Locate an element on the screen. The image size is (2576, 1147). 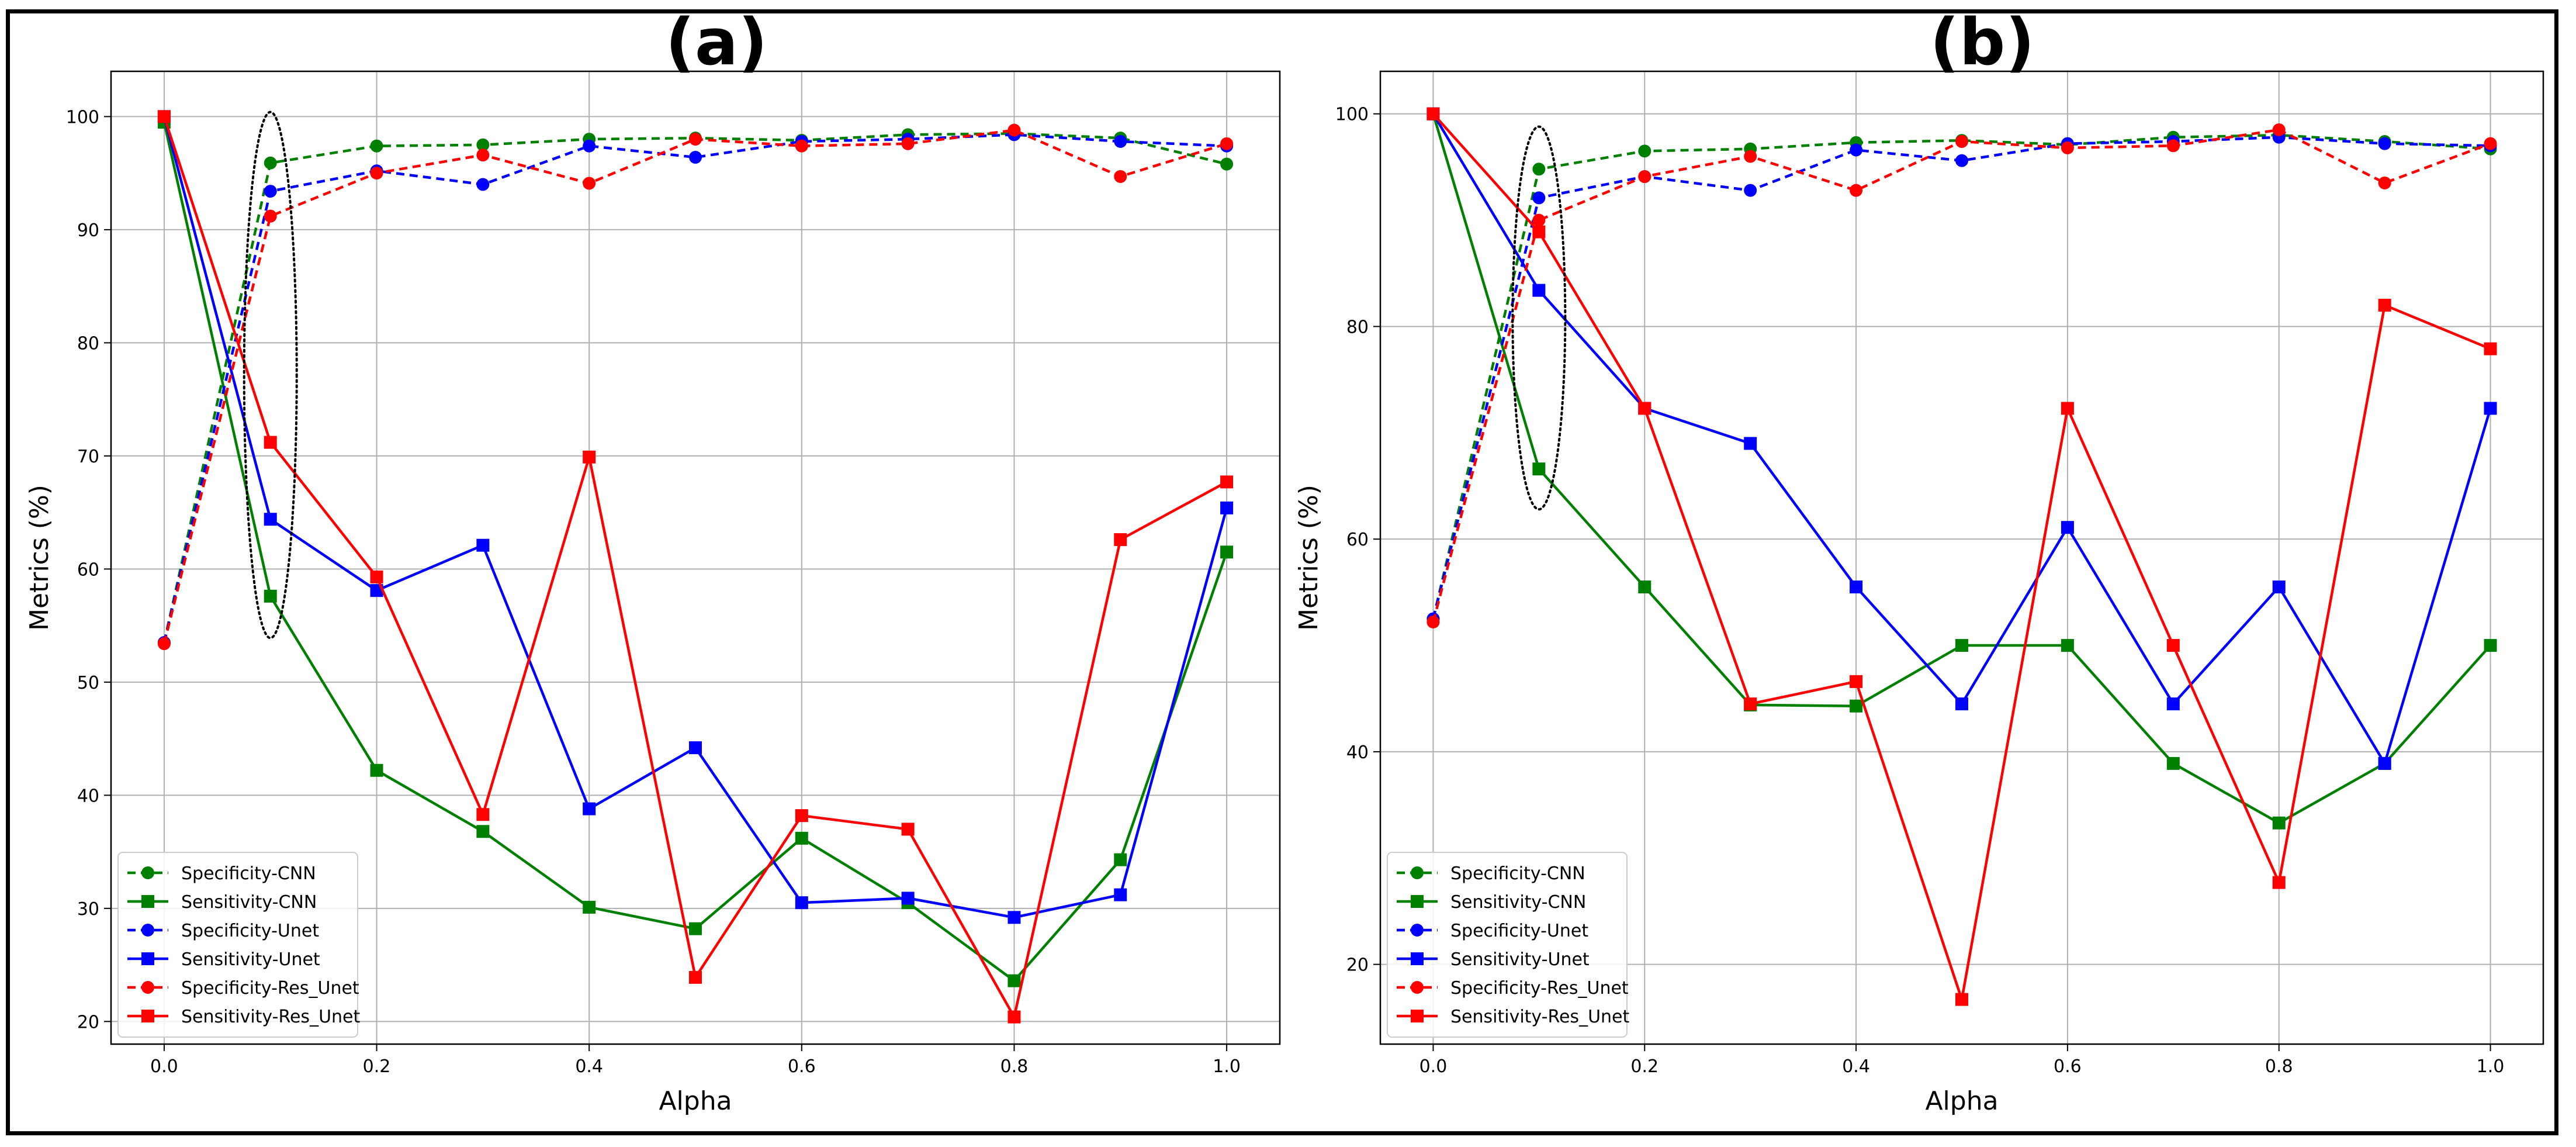
panel-a-y-tick-label: 70 is located at coordinates (88, 457).